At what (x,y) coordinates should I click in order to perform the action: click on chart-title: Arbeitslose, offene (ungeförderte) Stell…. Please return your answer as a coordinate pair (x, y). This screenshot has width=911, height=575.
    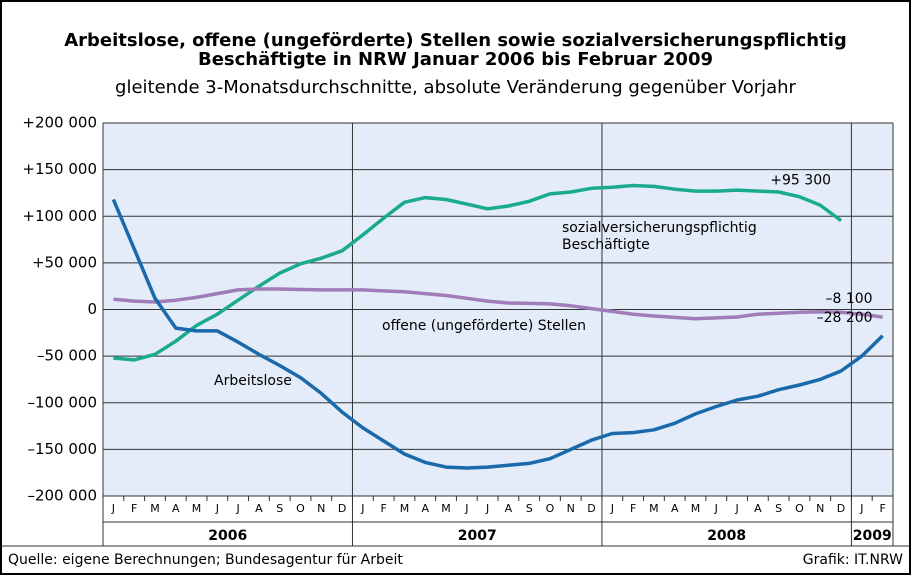
    Looking at the image, I should click on (455, 50).